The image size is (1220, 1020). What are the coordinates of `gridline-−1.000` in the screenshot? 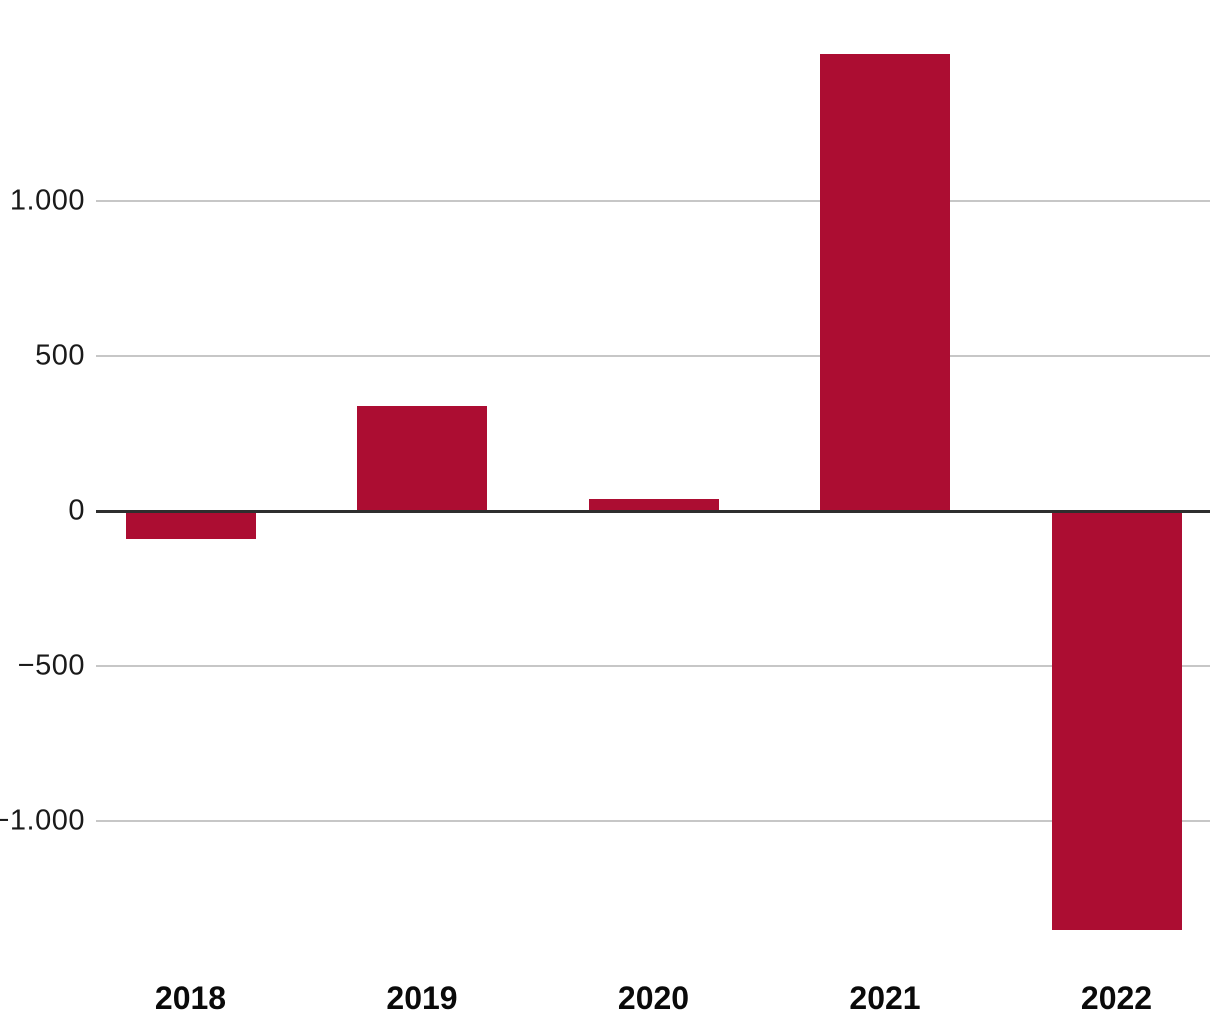 It's located at (653, 821).